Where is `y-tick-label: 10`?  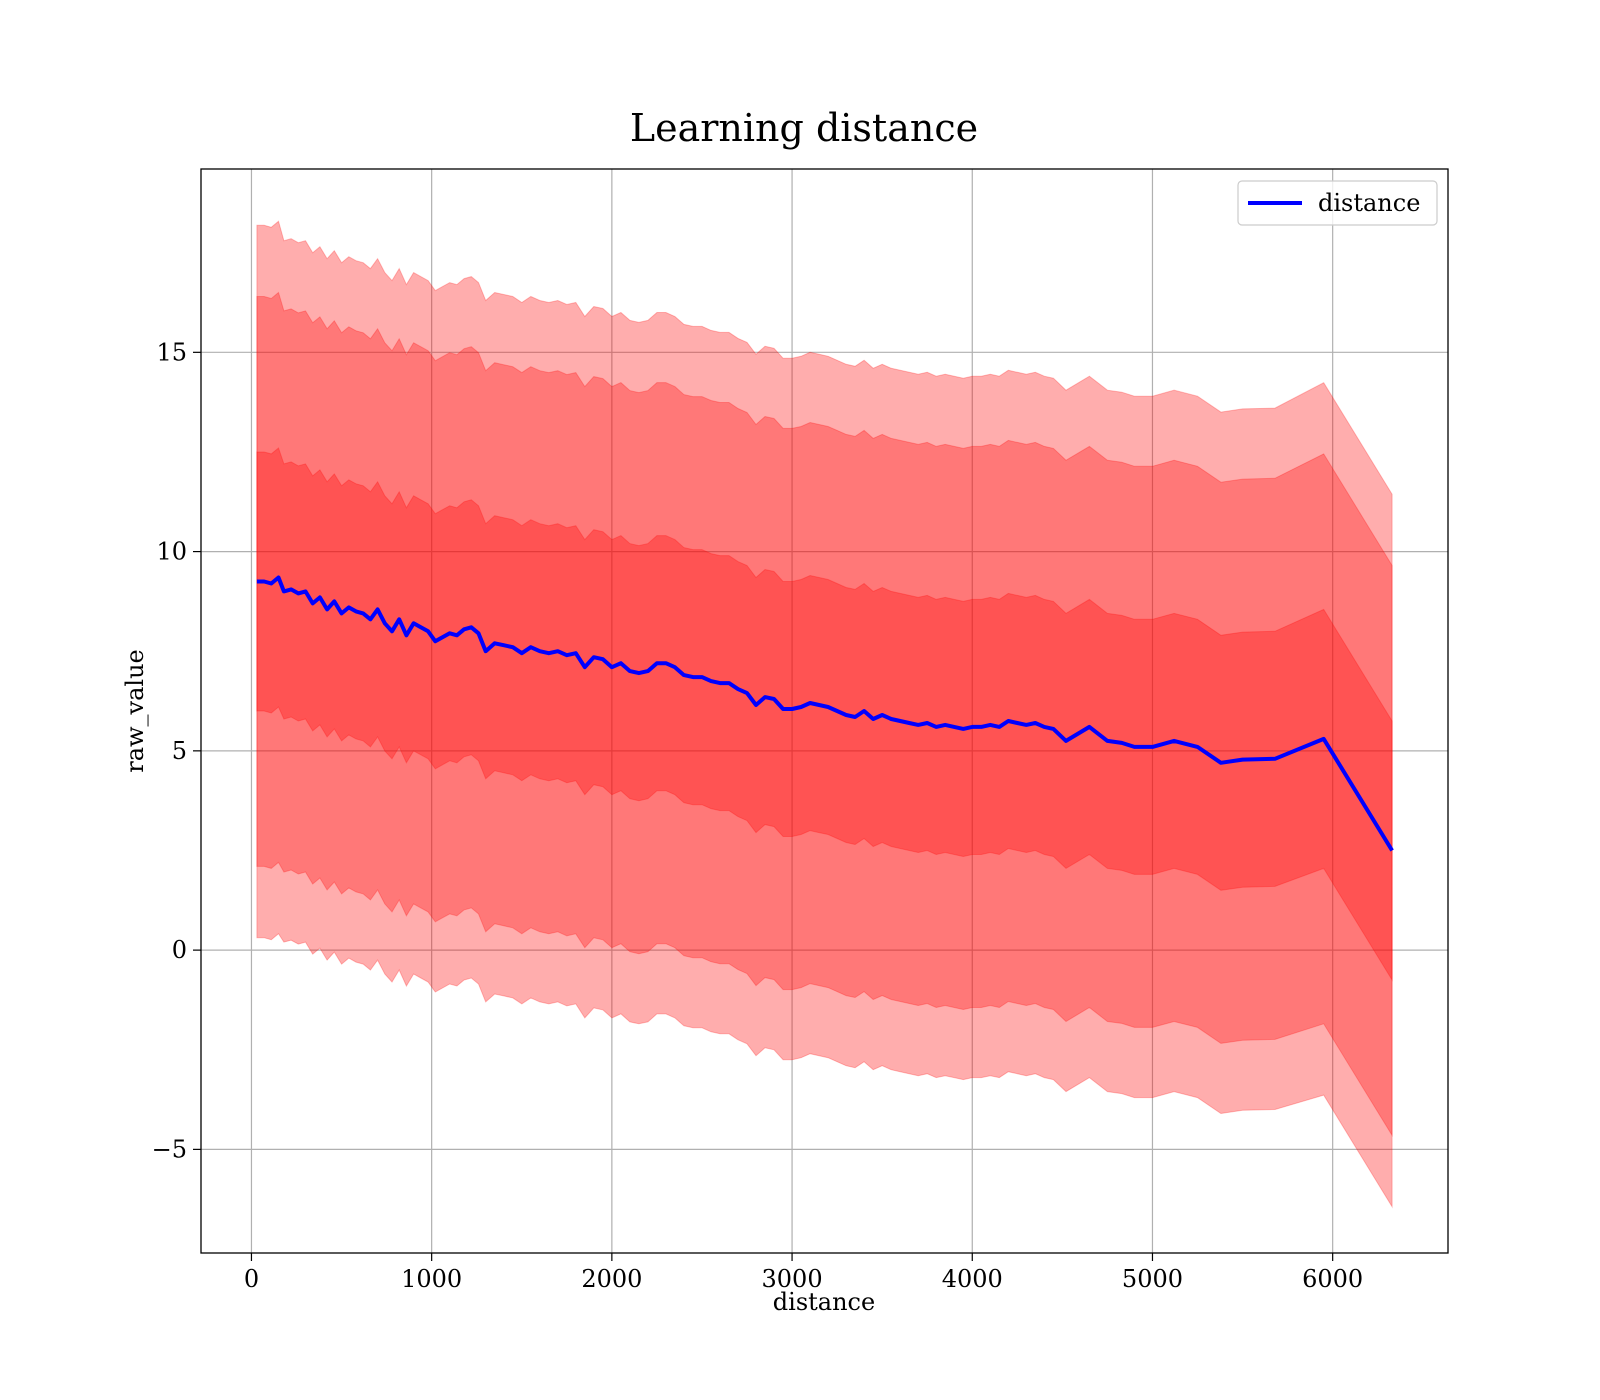
y-tick-label: 10 is located at coordinates (171, 552).